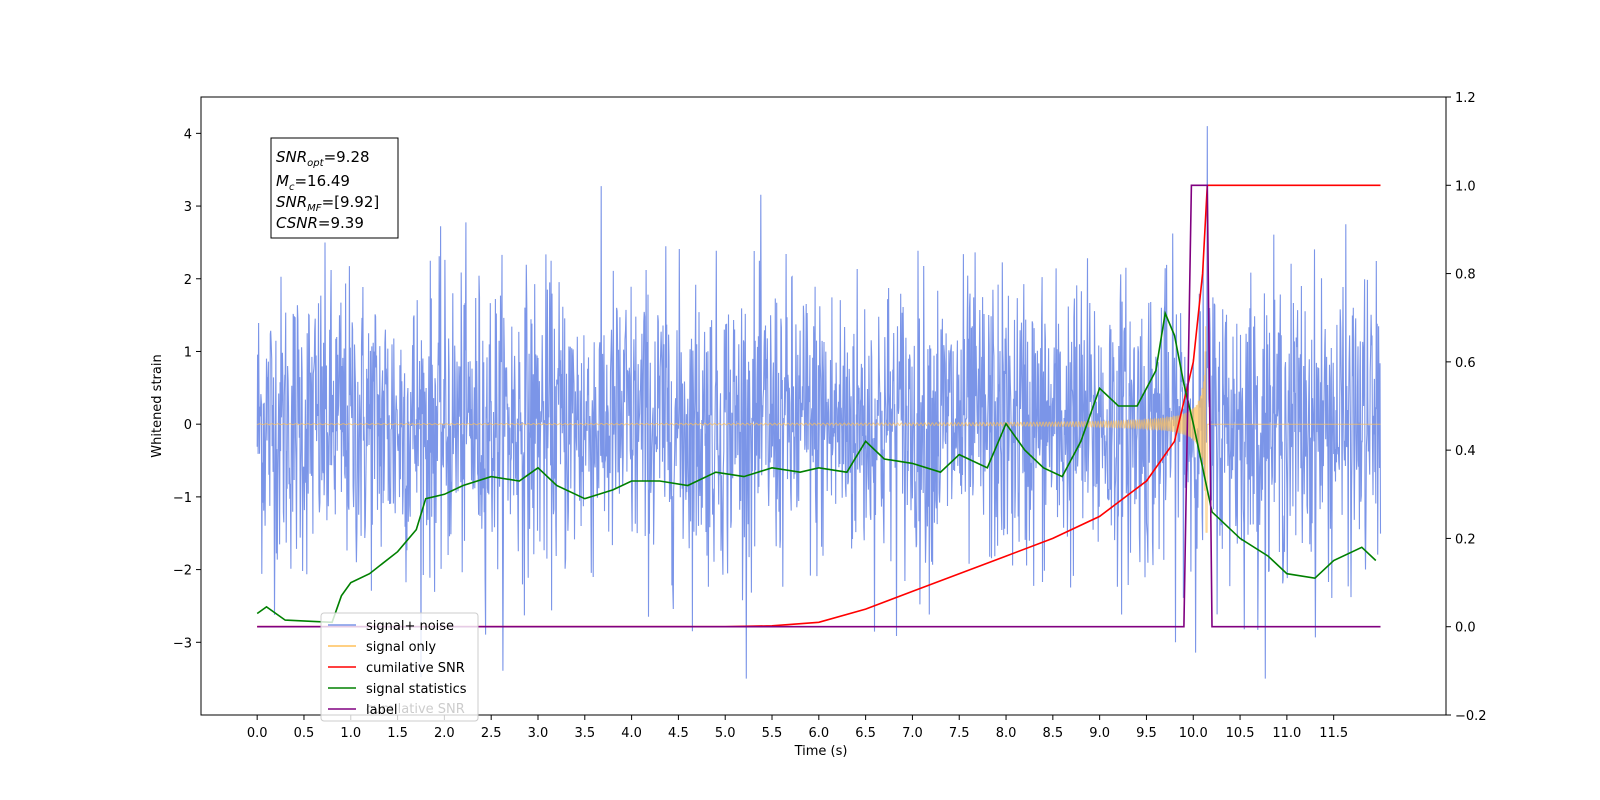  Describe the element at coordinates (1465, 628) in the screenshot. I see `y2-tick-label: 0.0` at that location.